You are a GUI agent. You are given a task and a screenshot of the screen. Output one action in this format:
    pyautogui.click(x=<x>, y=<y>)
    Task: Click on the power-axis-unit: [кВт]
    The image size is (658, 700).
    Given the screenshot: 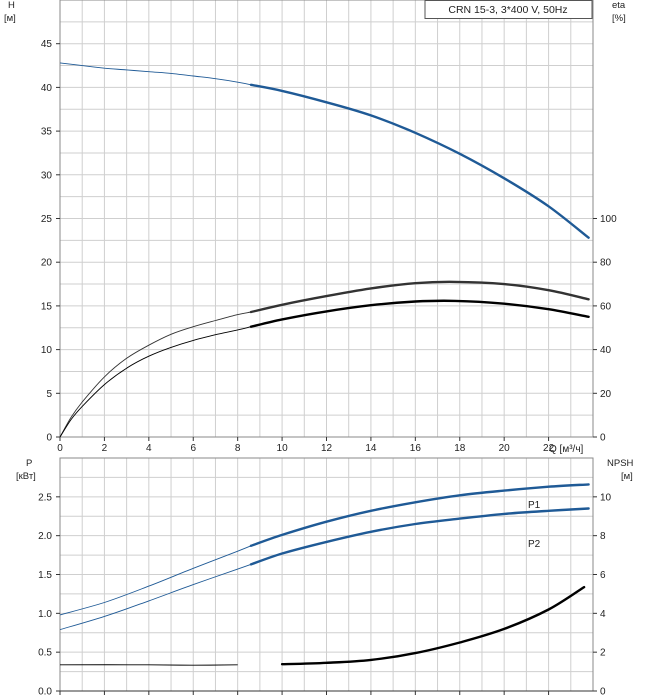 What is the action you would take?
    pyautogui.click(x=26, y=476)
    